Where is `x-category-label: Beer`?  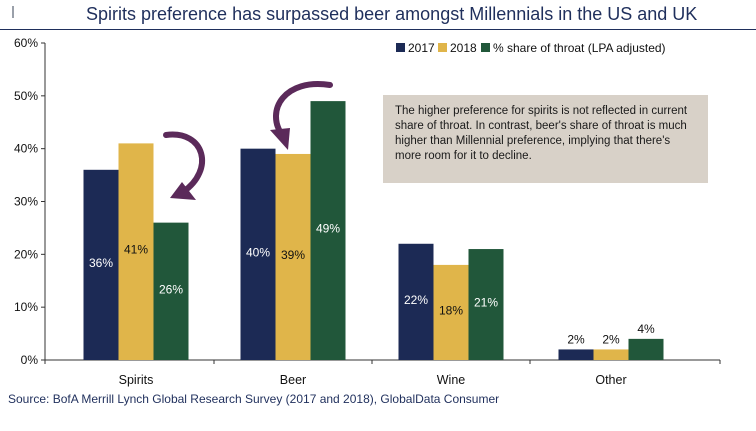
x-category-label: Beer is located at coordinates (293, 380).